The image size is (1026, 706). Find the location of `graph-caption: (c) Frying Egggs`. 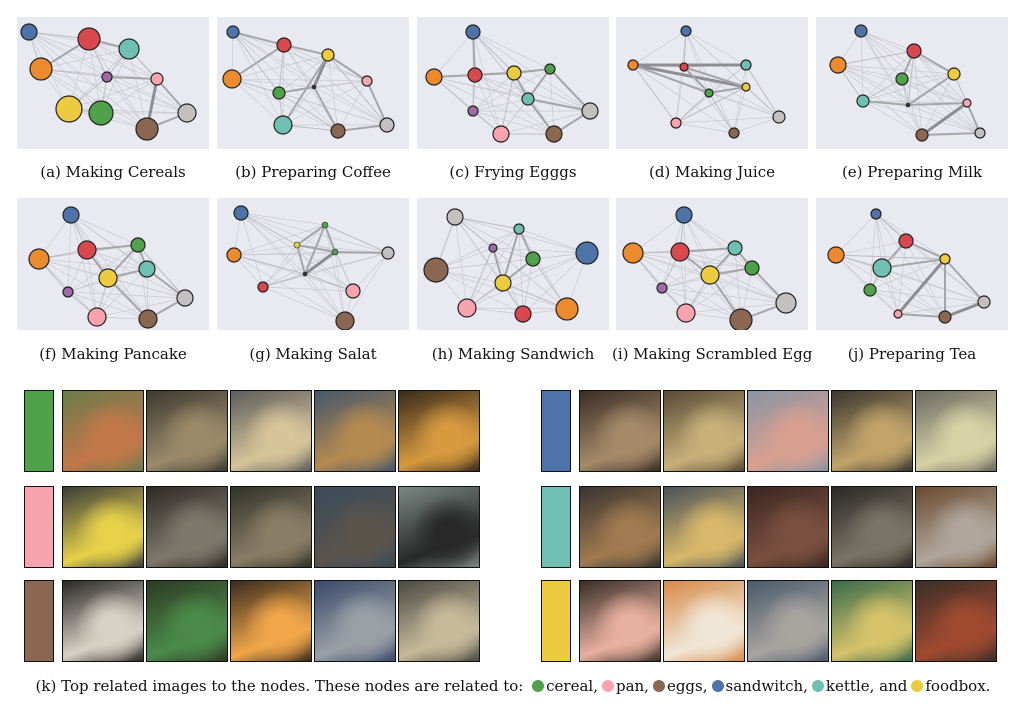

graph-caption: (c) Frying Egggs is located at coordinates (513, 172).